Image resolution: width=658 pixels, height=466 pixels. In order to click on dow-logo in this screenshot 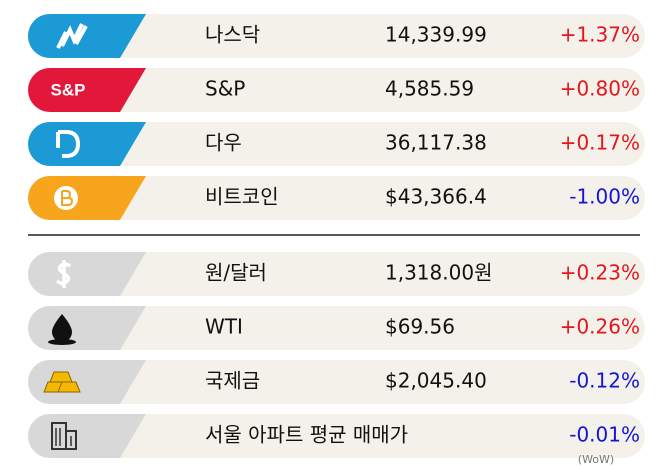, I will do `click(68, 144)`.